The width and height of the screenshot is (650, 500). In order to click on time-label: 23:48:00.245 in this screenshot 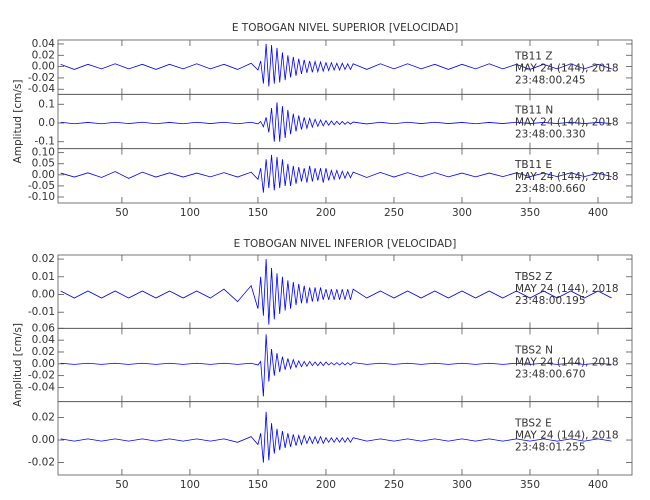, I will do `click(550, 80)`.